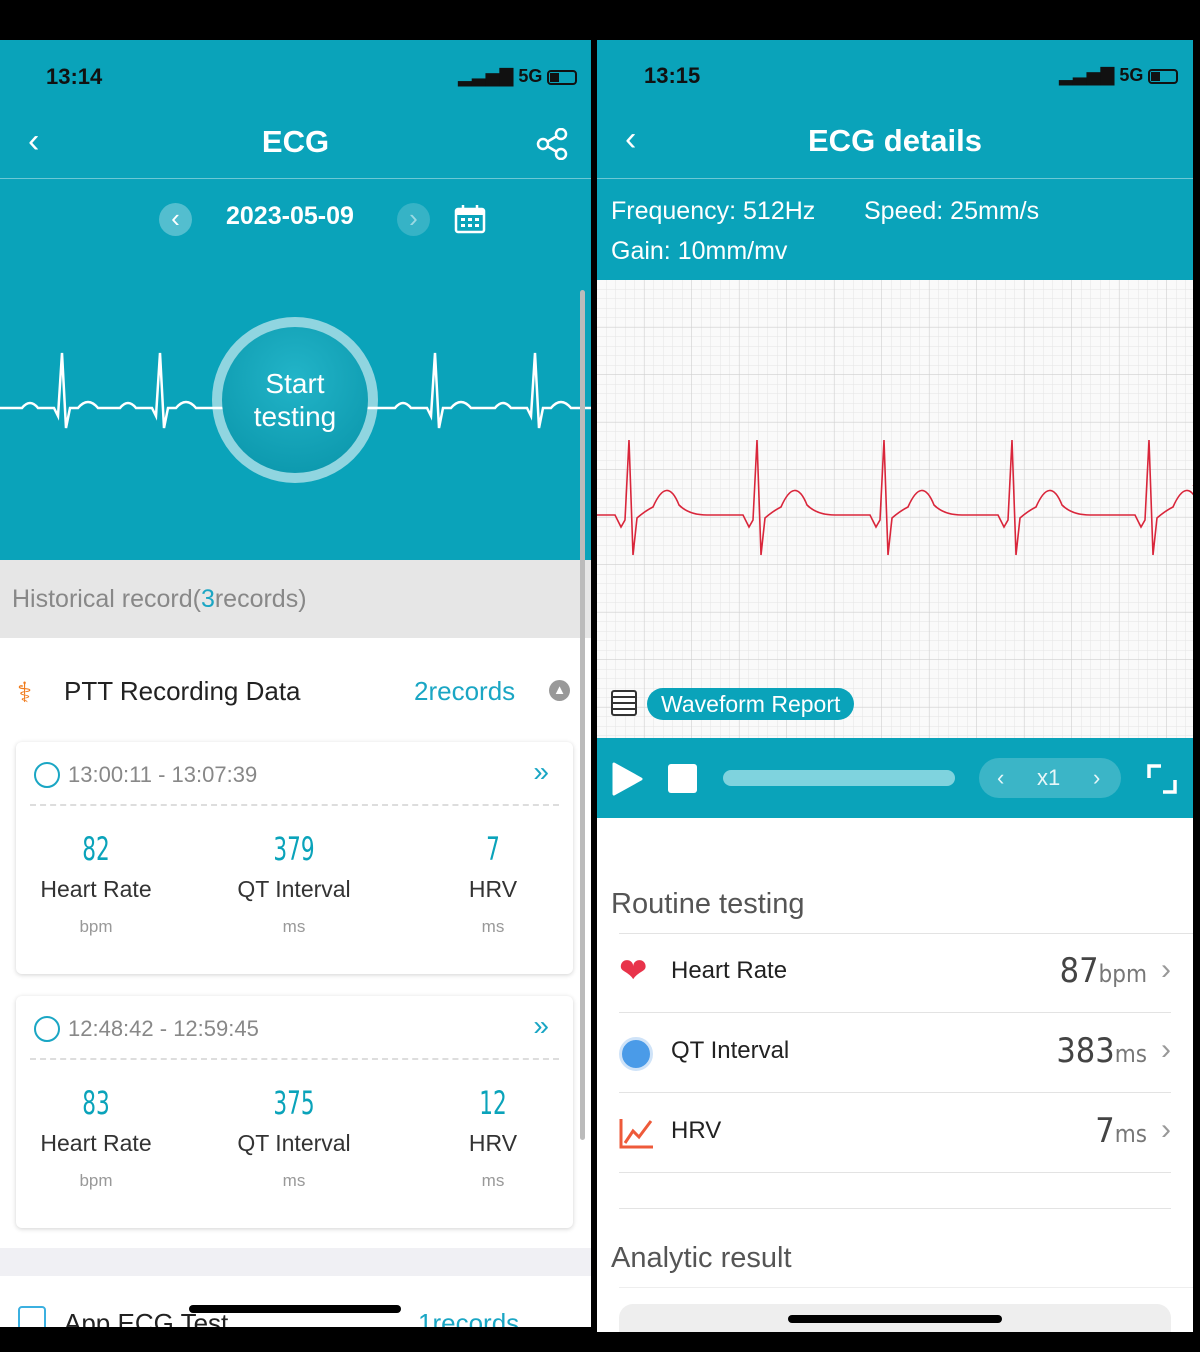 Image resolution: width=1200 pixels, height=1352 pixels. What do you see at coordinates (699, 251) in the screenshot?
I see `gain-label: Gain: 10mm/mv` at bounding box center [699, 251].